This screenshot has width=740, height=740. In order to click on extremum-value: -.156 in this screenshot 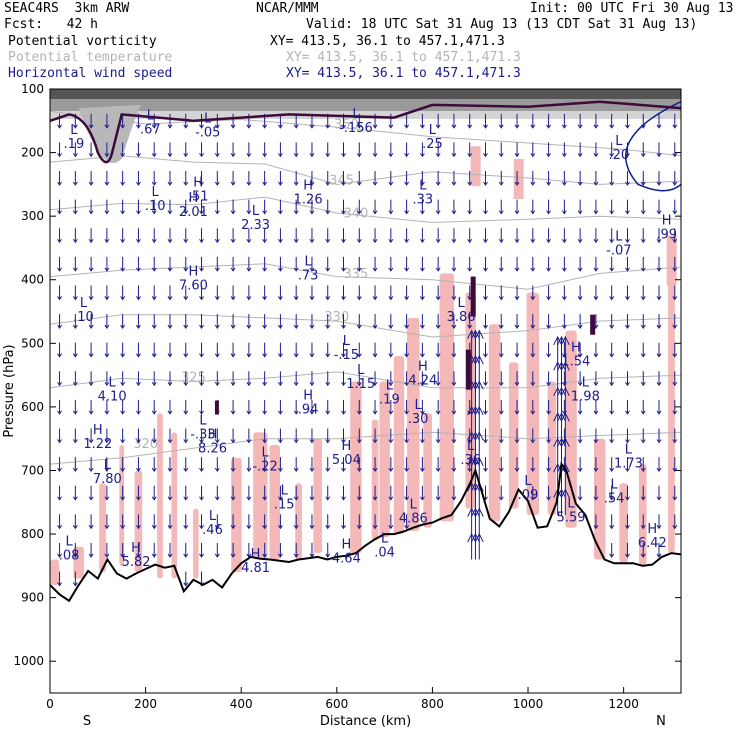, I will do `click(356, 128)`.